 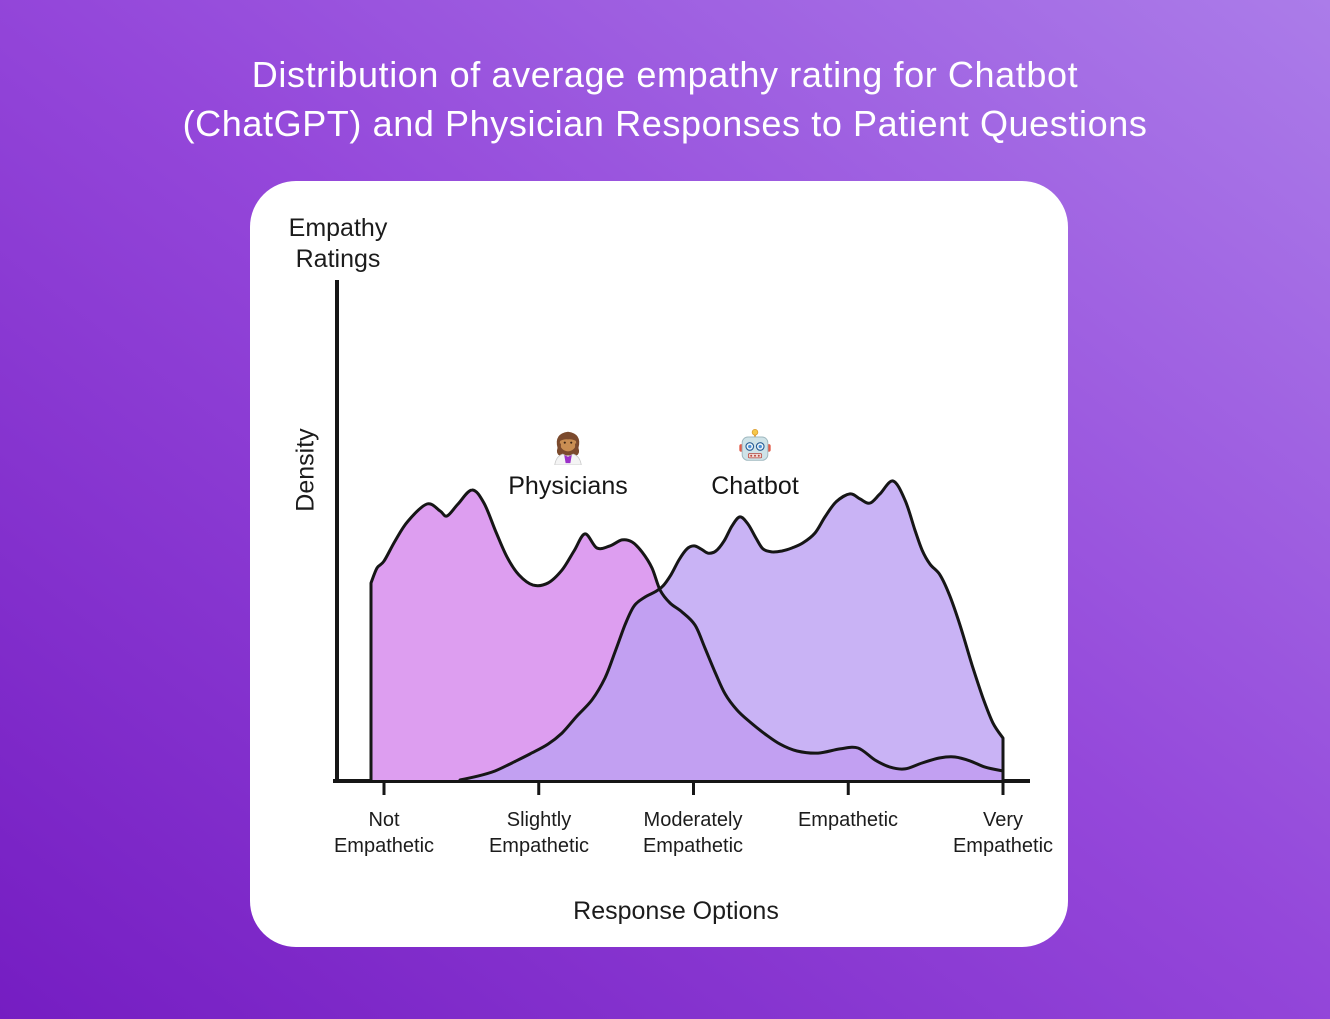 I want to click on robot-mouth-dot3, so click(x=758, y=455).